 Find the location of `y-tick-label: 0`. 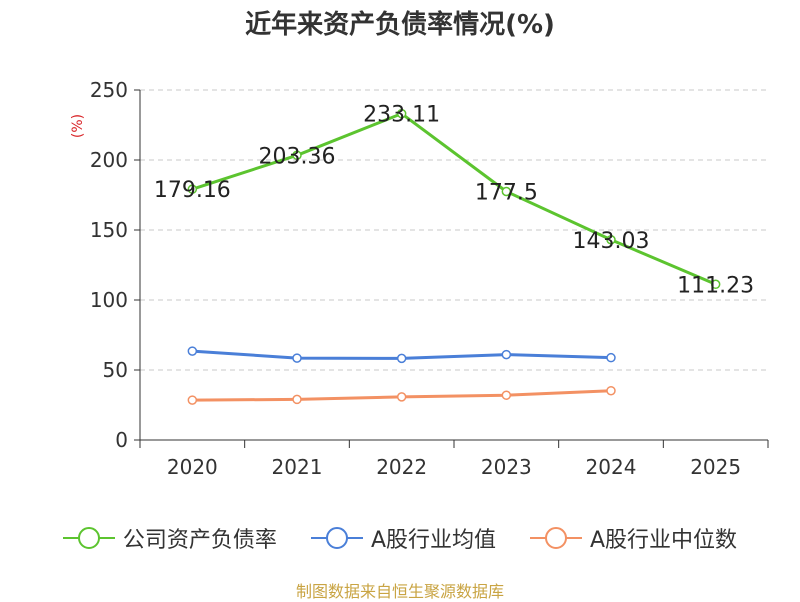

y-tick-label: 0 is located at coordinates (121, 440).